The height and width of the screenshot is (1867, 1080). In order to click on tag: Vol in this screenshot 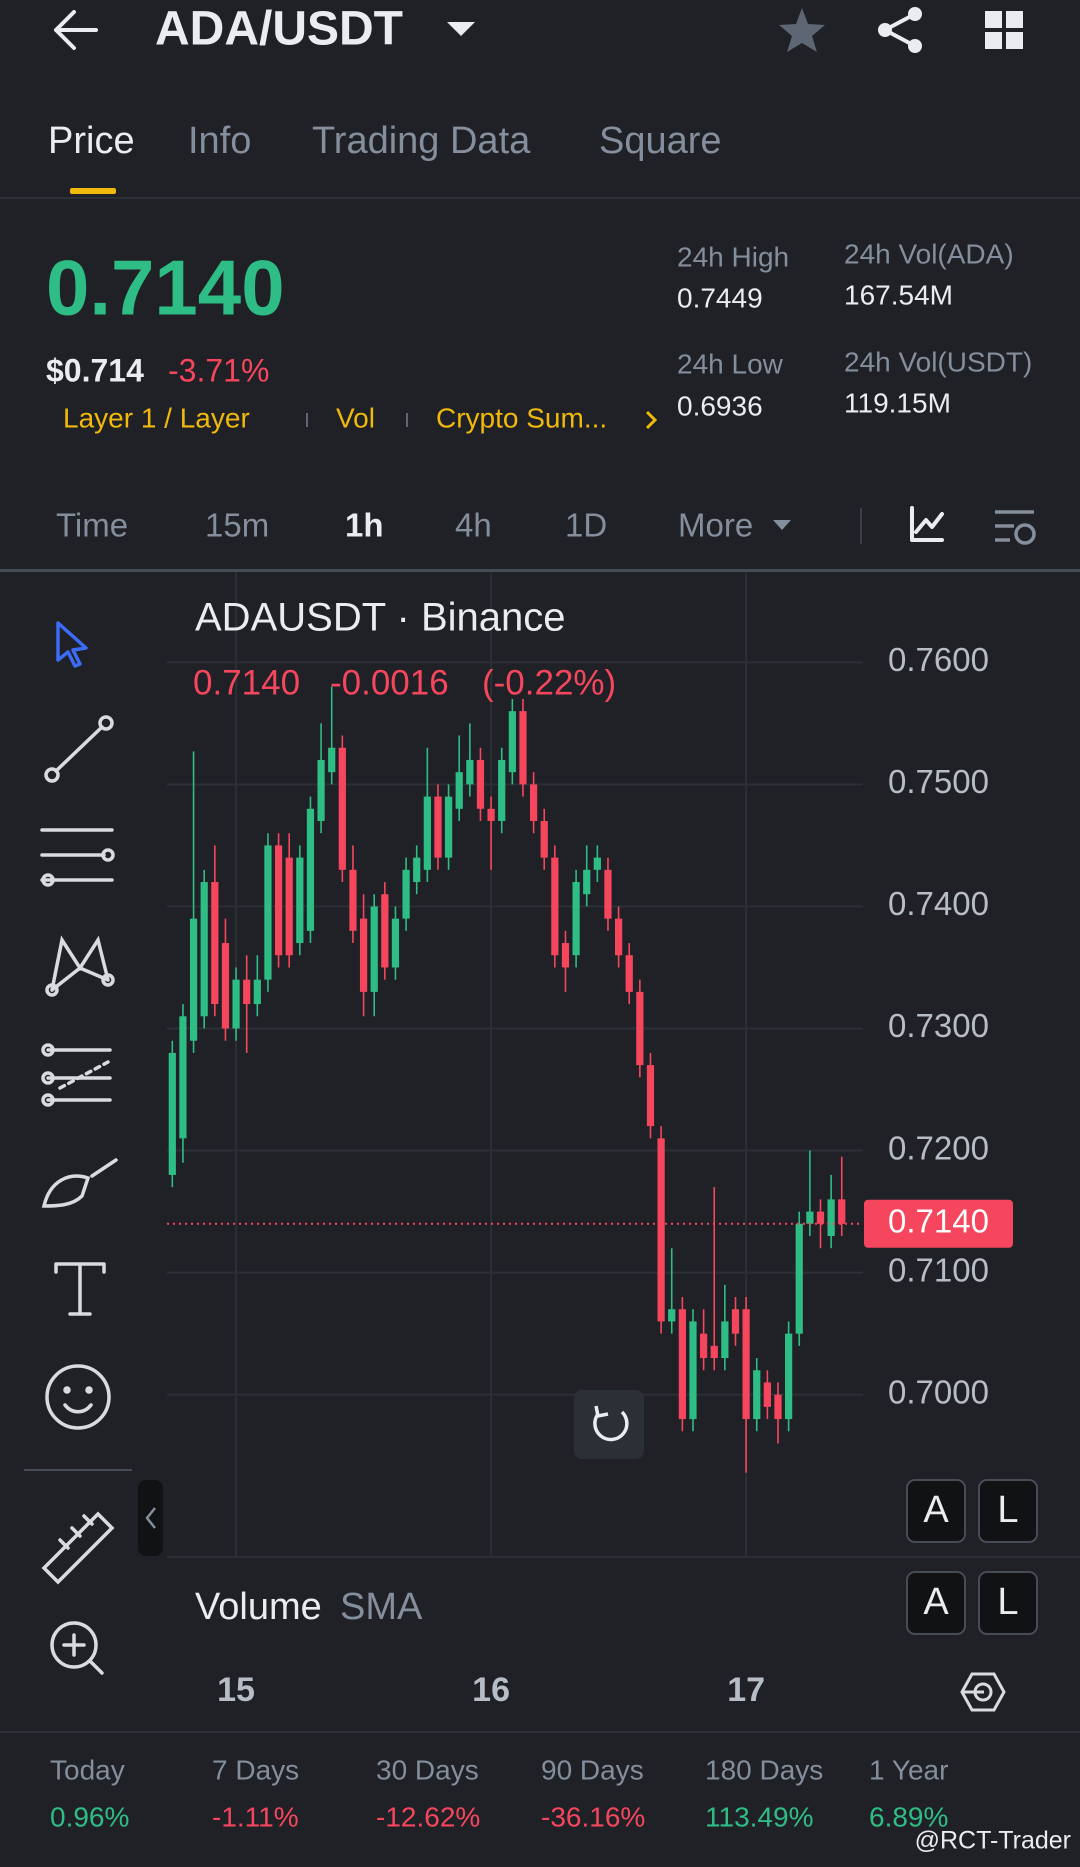, I will do `click(355, 417)`.